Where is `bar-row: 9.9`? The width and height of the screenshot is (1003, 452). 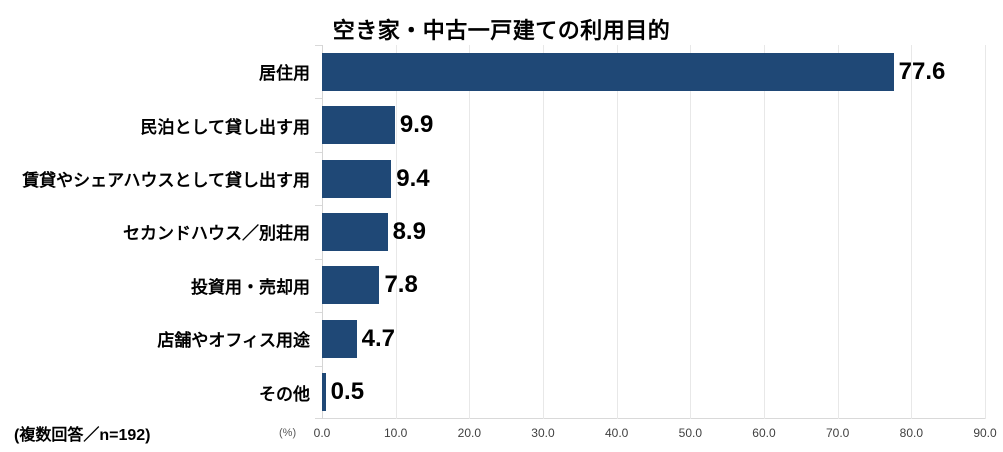
bar-row: 9.9 is located at coordinates (653, 124).